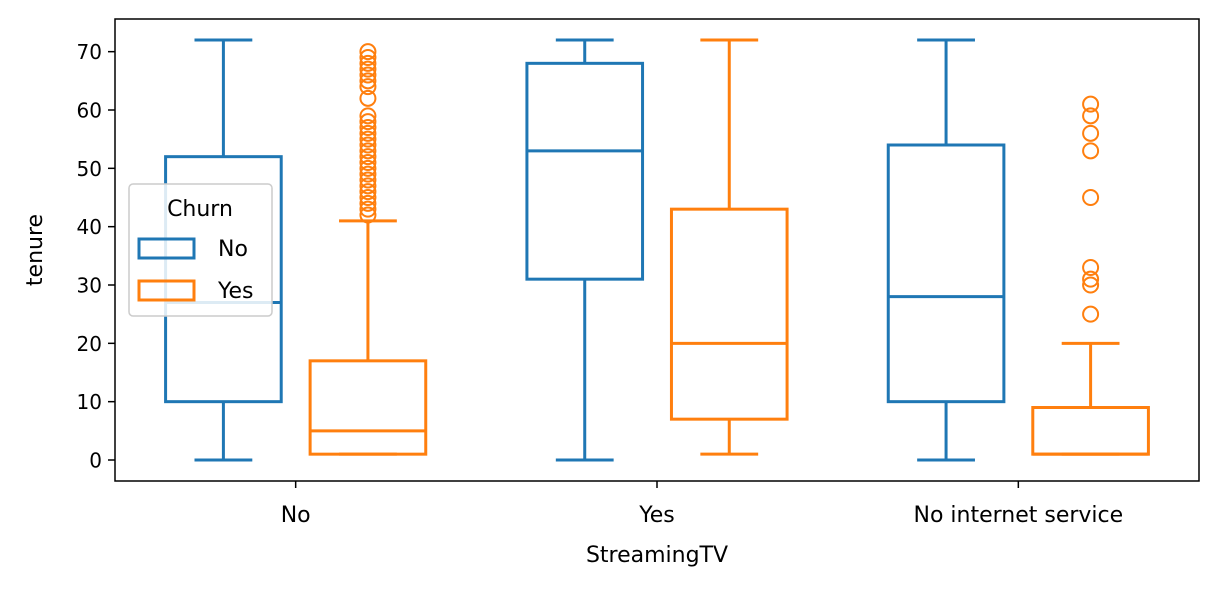 The image size is (1218, 592). Describe the element at coordinates (235, 291) in the screenshot. I see `legend-label-yes: Yes` at that location.